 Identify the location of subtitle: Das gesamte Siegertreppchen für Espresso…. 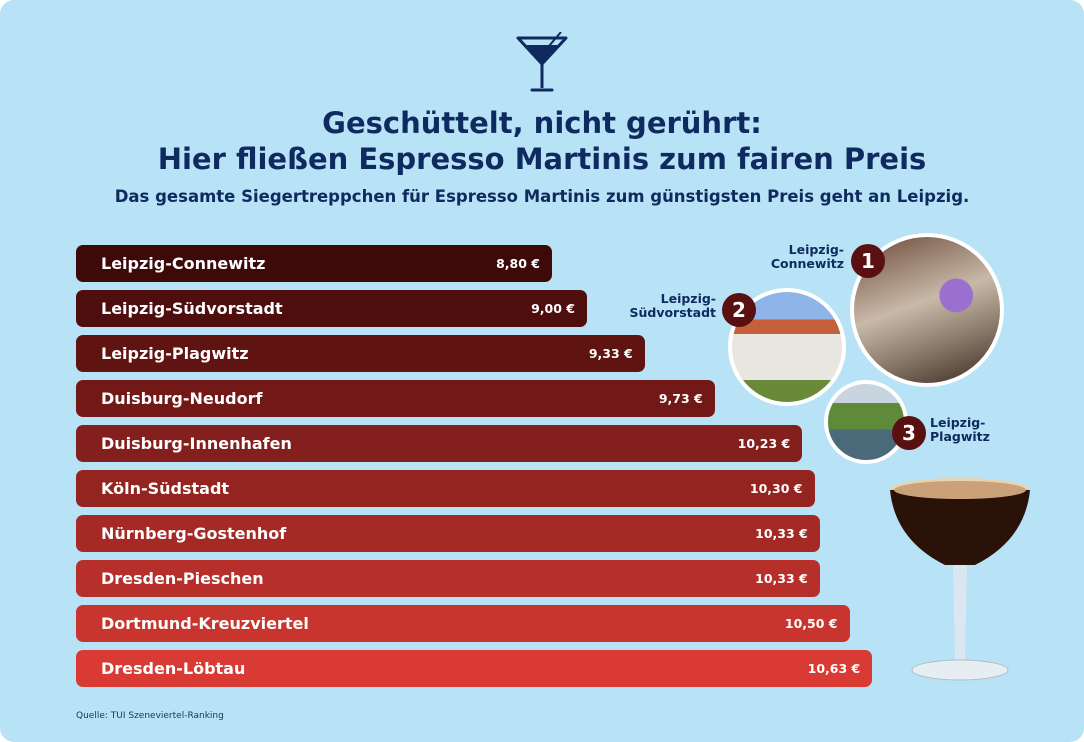
(542, 196).